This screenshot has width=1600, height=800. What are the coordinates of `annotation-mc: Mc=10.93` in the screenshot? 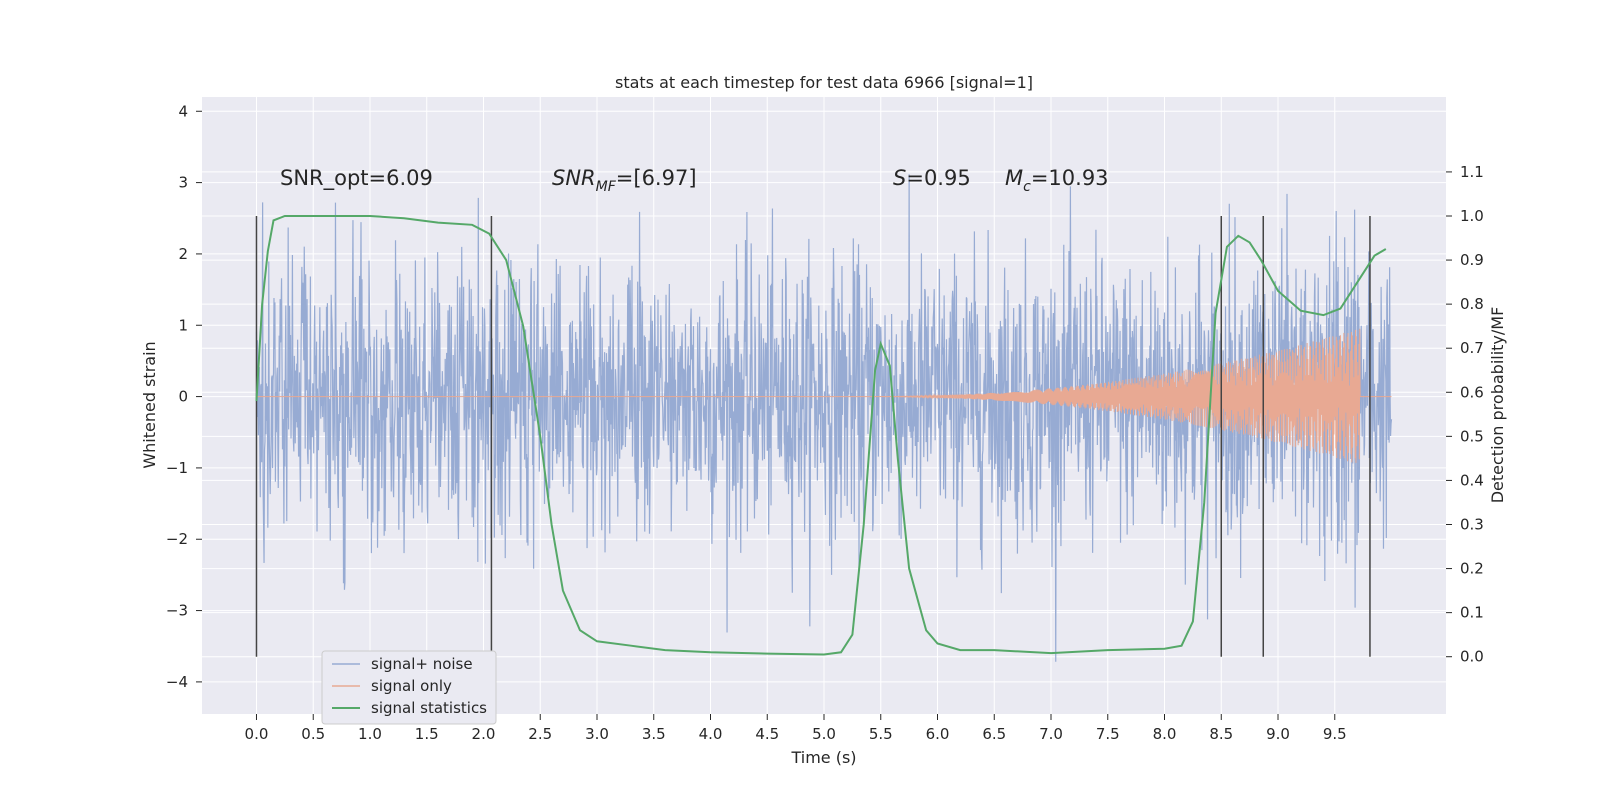 It's located at (1057, 180).